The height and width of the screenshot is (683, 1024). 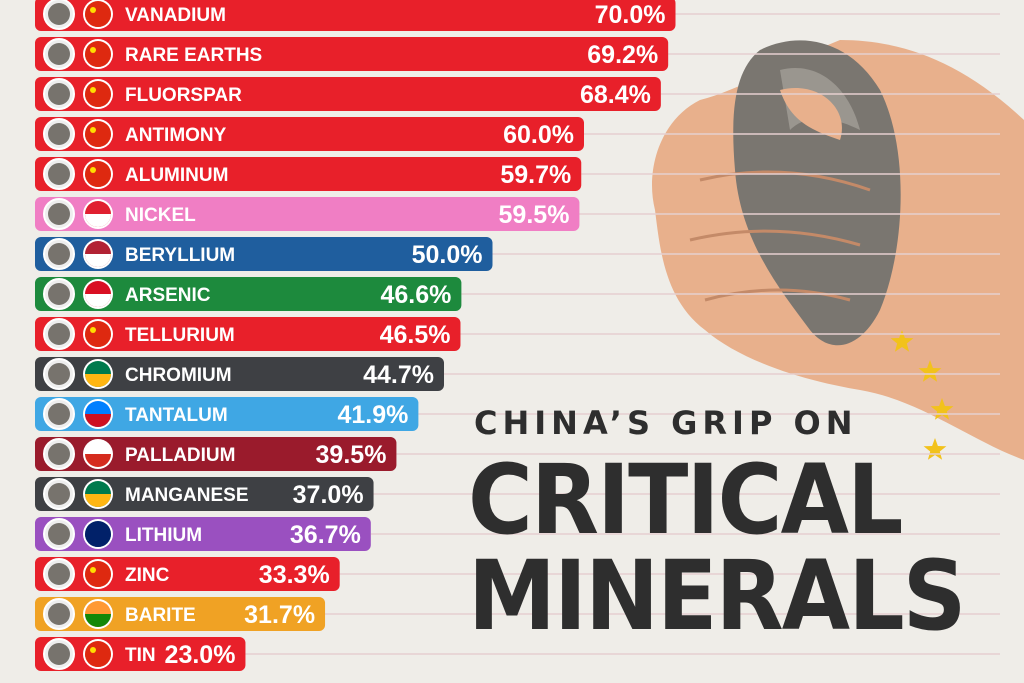 I want to click on russia-flag-icon, so click(x=98, y=454).